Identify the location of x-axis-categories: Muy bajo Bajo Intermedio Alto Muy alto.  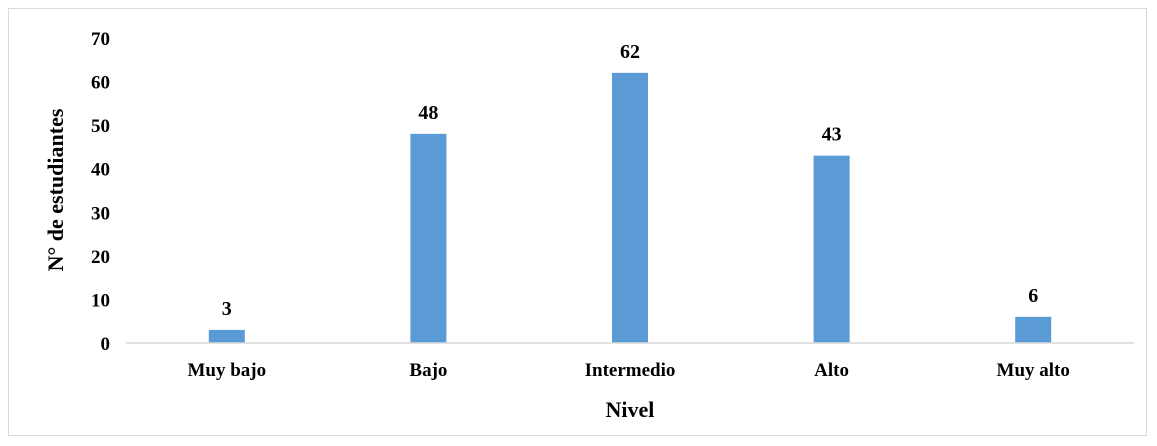
(628, 370).